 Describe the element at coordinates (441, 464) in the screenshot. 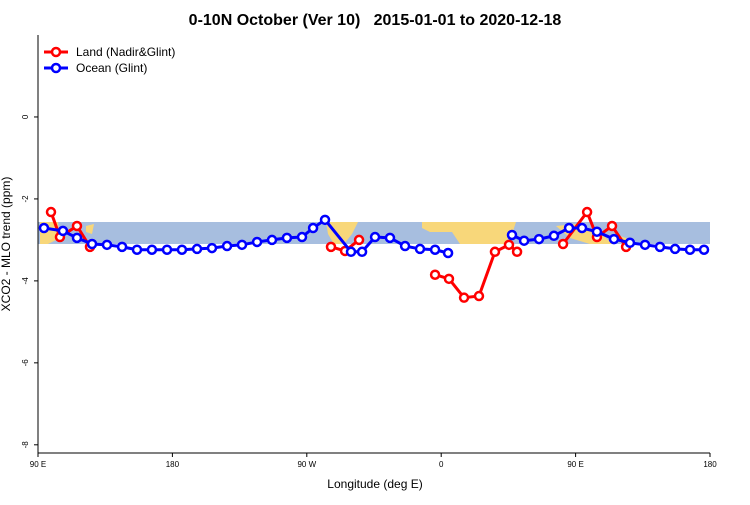

I see `x-tick-label: 0` at that location.